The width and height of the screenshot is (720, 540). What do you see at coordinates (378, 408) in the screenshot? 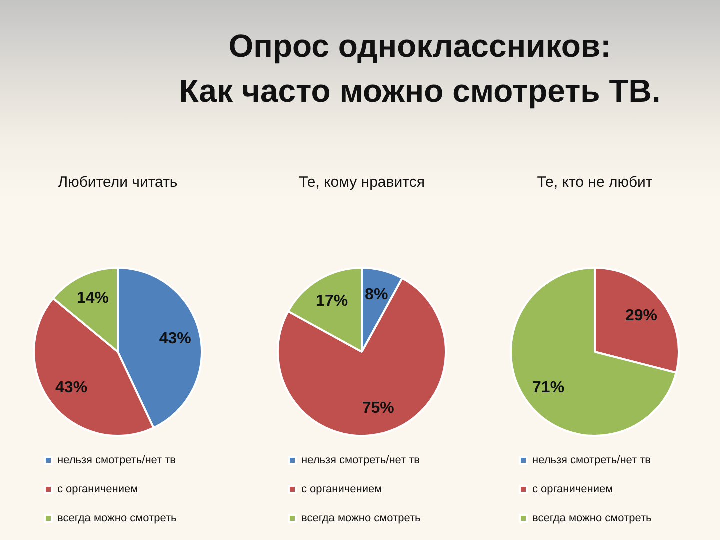
I see `data-label: 75%` at bounding box center [378, 408].